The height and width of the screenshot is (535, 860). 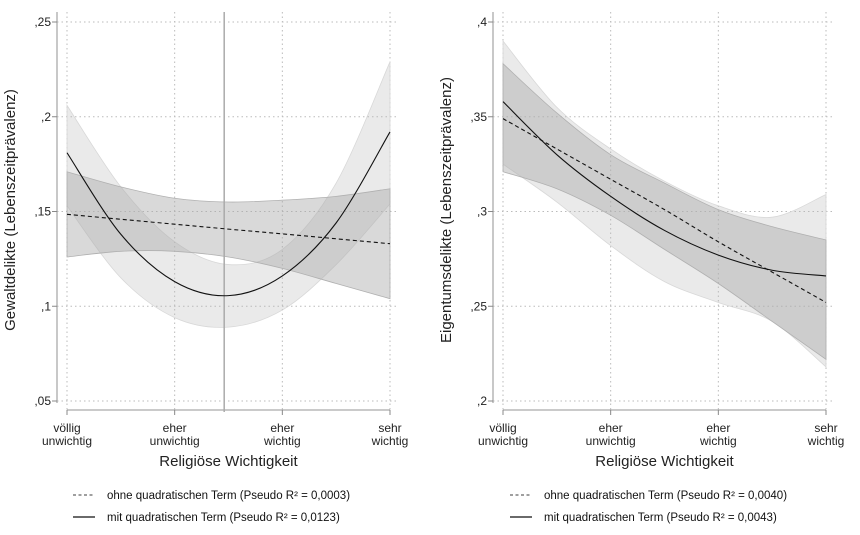 I want to click on y-axis-title: Gewaltdelikte (Lebenszeitprävalenz), so click(x=10, y=210).